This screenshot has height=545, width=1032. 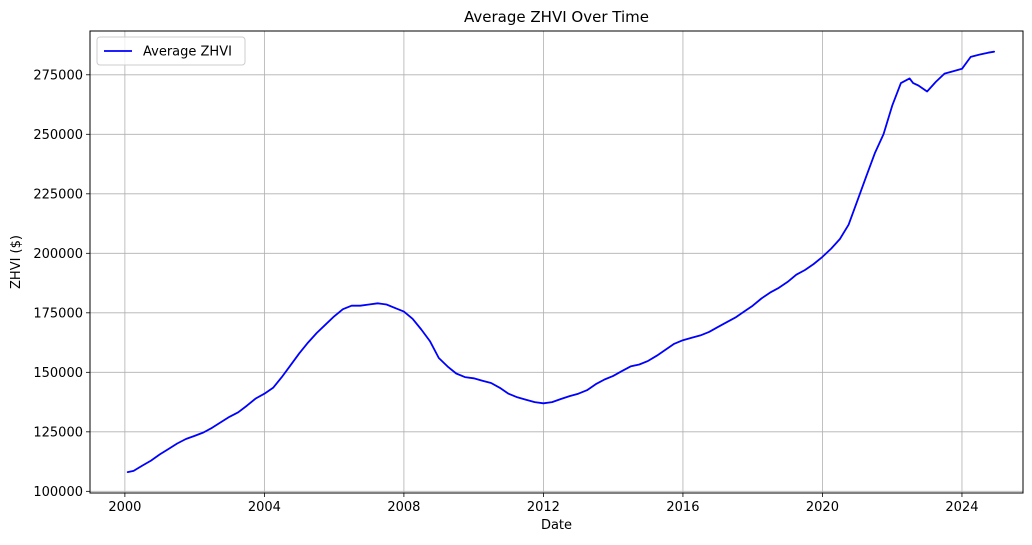 I want to click on x-axis-ticks: 2000 2004 2008 2012 2016 2020 2024, so click(x=543, y=504).